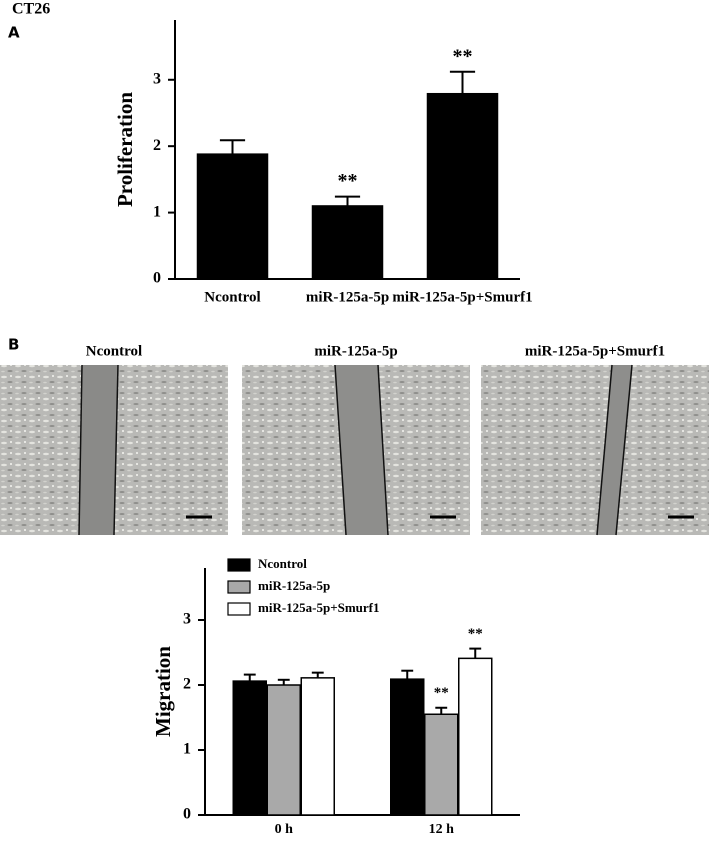 This screenshot has height=843, width=709. What do you see at coordinates (319, 607) in the screenshot?
I see `legend-label: miR-125a-5p+Smurf1` at bounding box center [319, 607].